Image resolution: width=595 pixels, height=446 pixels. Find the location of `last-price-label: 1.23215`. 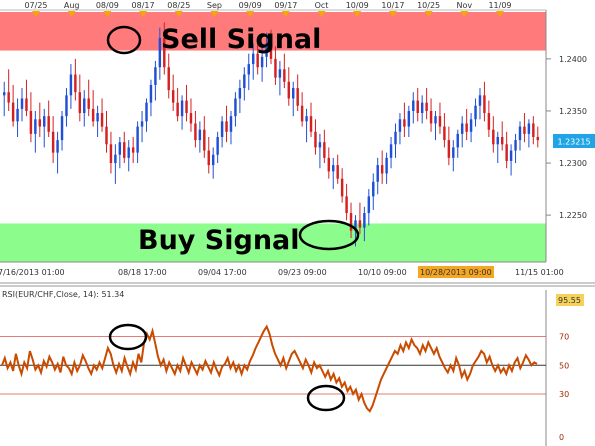

last-price-label: 1.23215 is located at coordinates (573, 142).